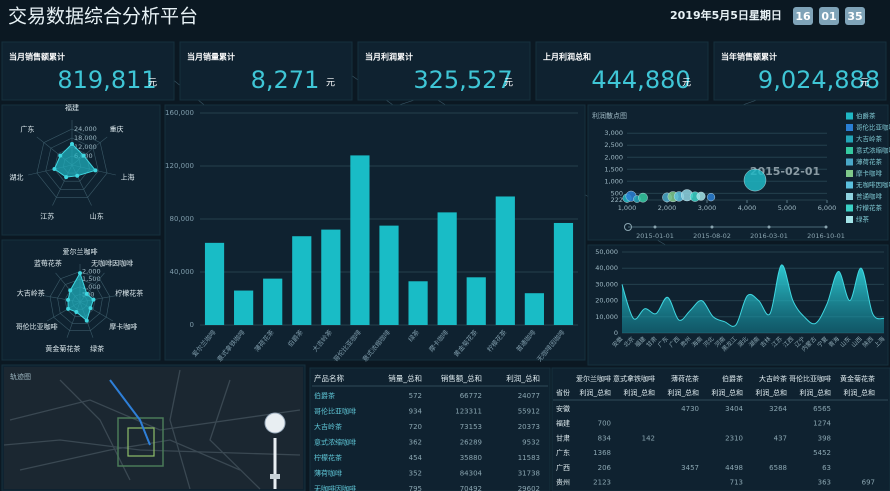 Image resolution: width=890 pixels, height=491 pixels. What do you see at coordinates (655, 236) in the screenshot?
I see `timeline-label: 2015-01-01` at bounding box center [655, 236].